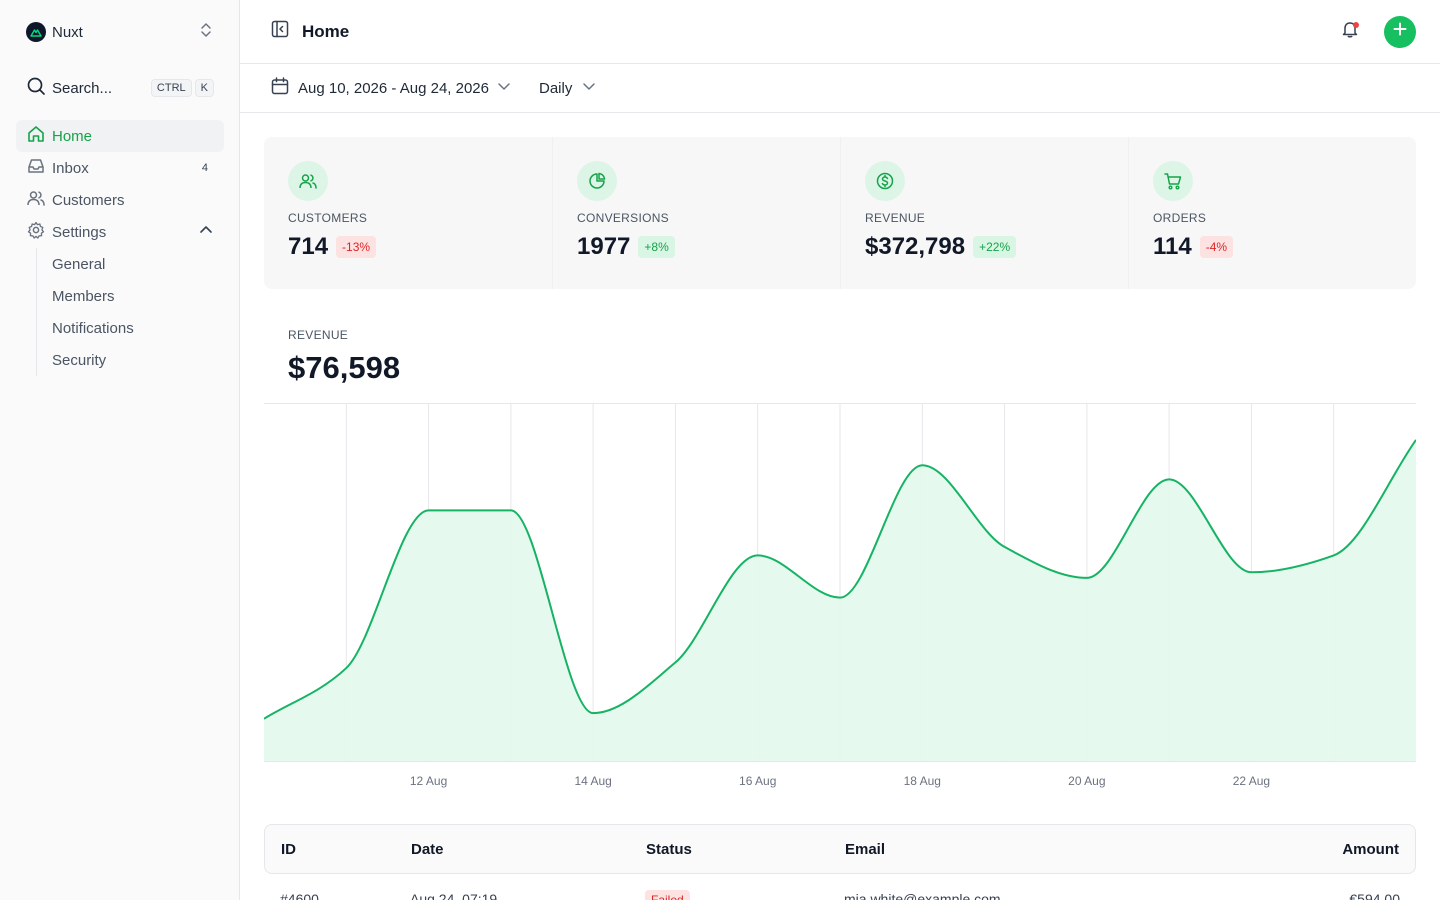  I want to click on x-tick-label: 14 Aug, so click(592, 781).